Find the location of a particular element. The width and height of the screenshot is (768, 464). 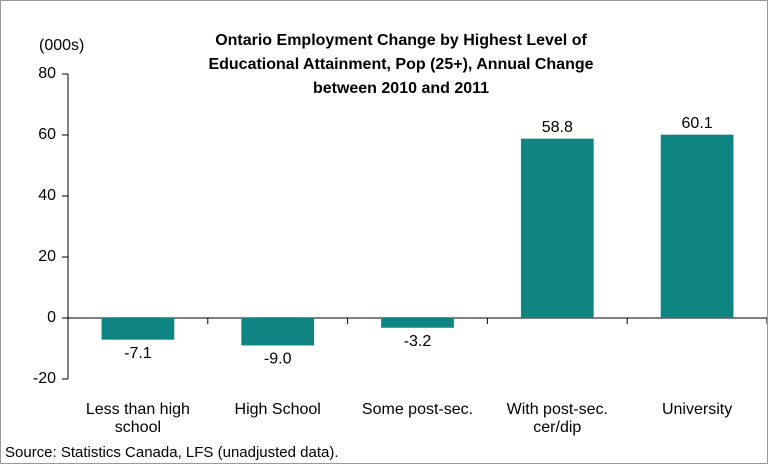

value-label: -3.2 is located at coordinates (418, 341).